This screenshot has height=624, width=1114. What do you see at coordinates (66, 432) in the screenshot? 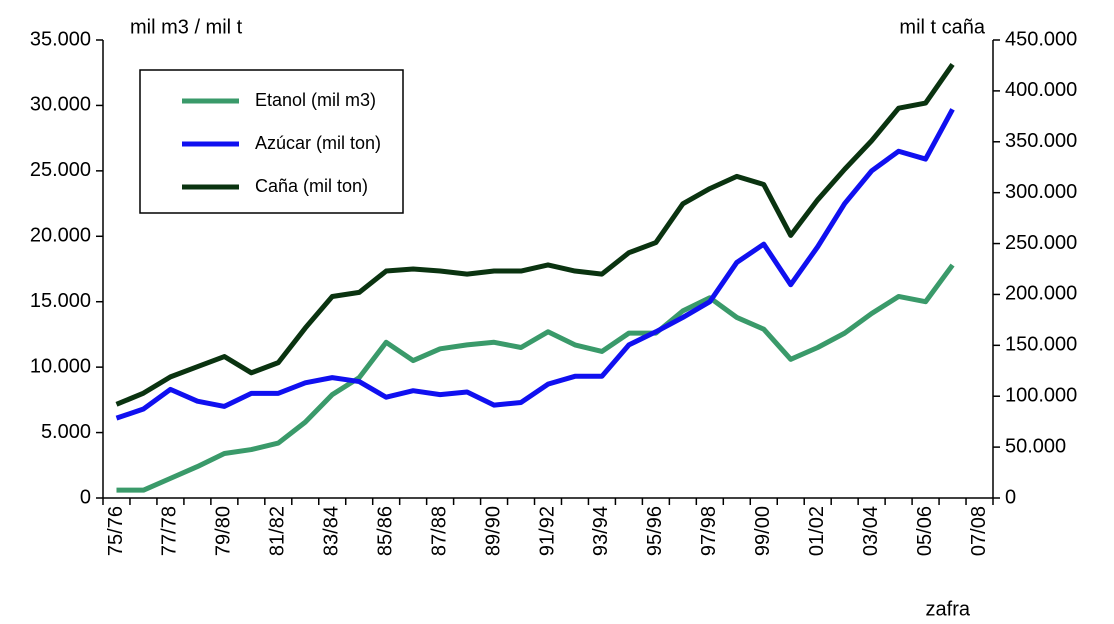
I see `y-tick-label: 5.000` at bounding box center [66, 432].